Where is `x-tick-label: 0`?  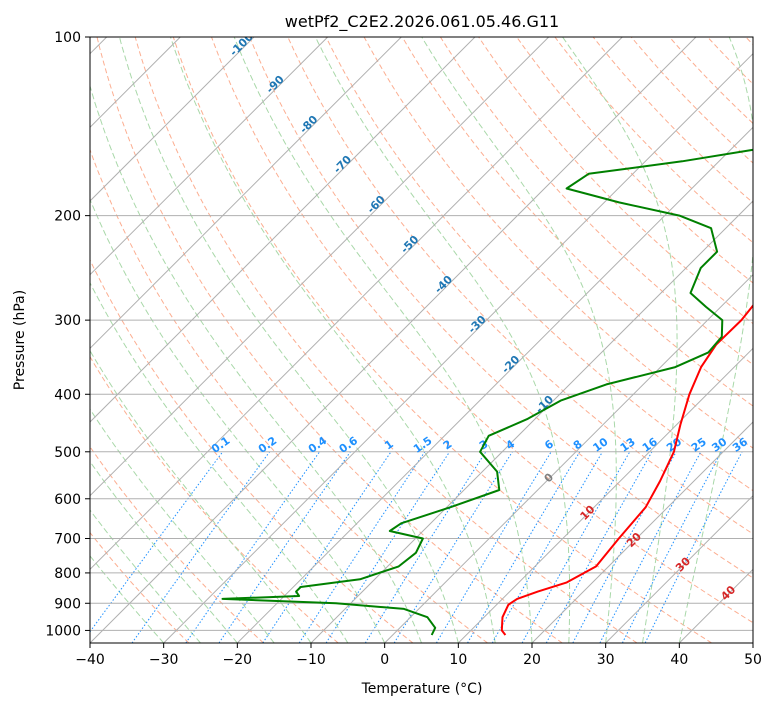
x-tick-label: 0 is located at coordinates (384, 660).